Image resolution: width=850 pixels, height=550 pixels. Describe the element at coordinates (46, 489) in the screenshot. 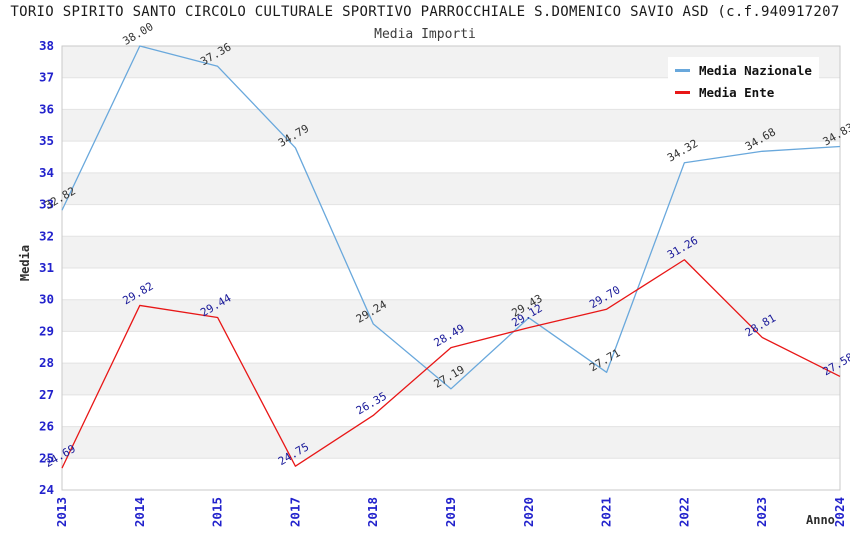

I see `y-tick-label: 24` at that location.